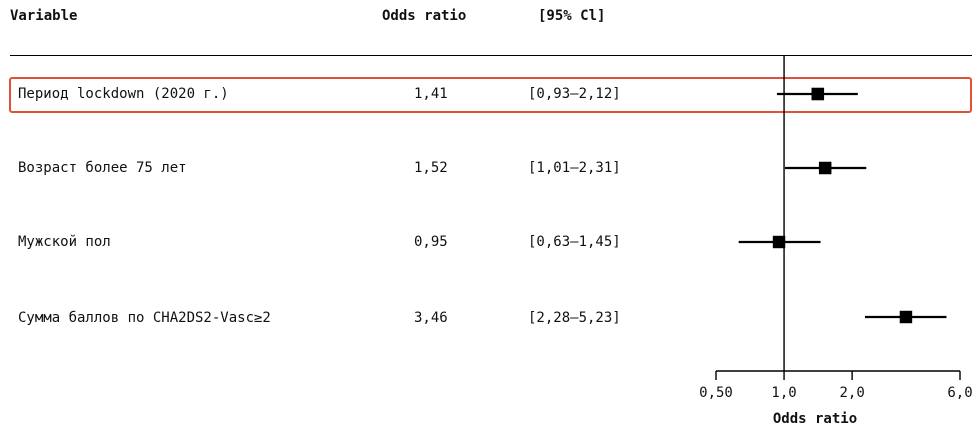 Image resolution: width=980 pixels, height=434 pixels. I want to click on row-label: Период lockdown (2020 г.), so click(123, 94).